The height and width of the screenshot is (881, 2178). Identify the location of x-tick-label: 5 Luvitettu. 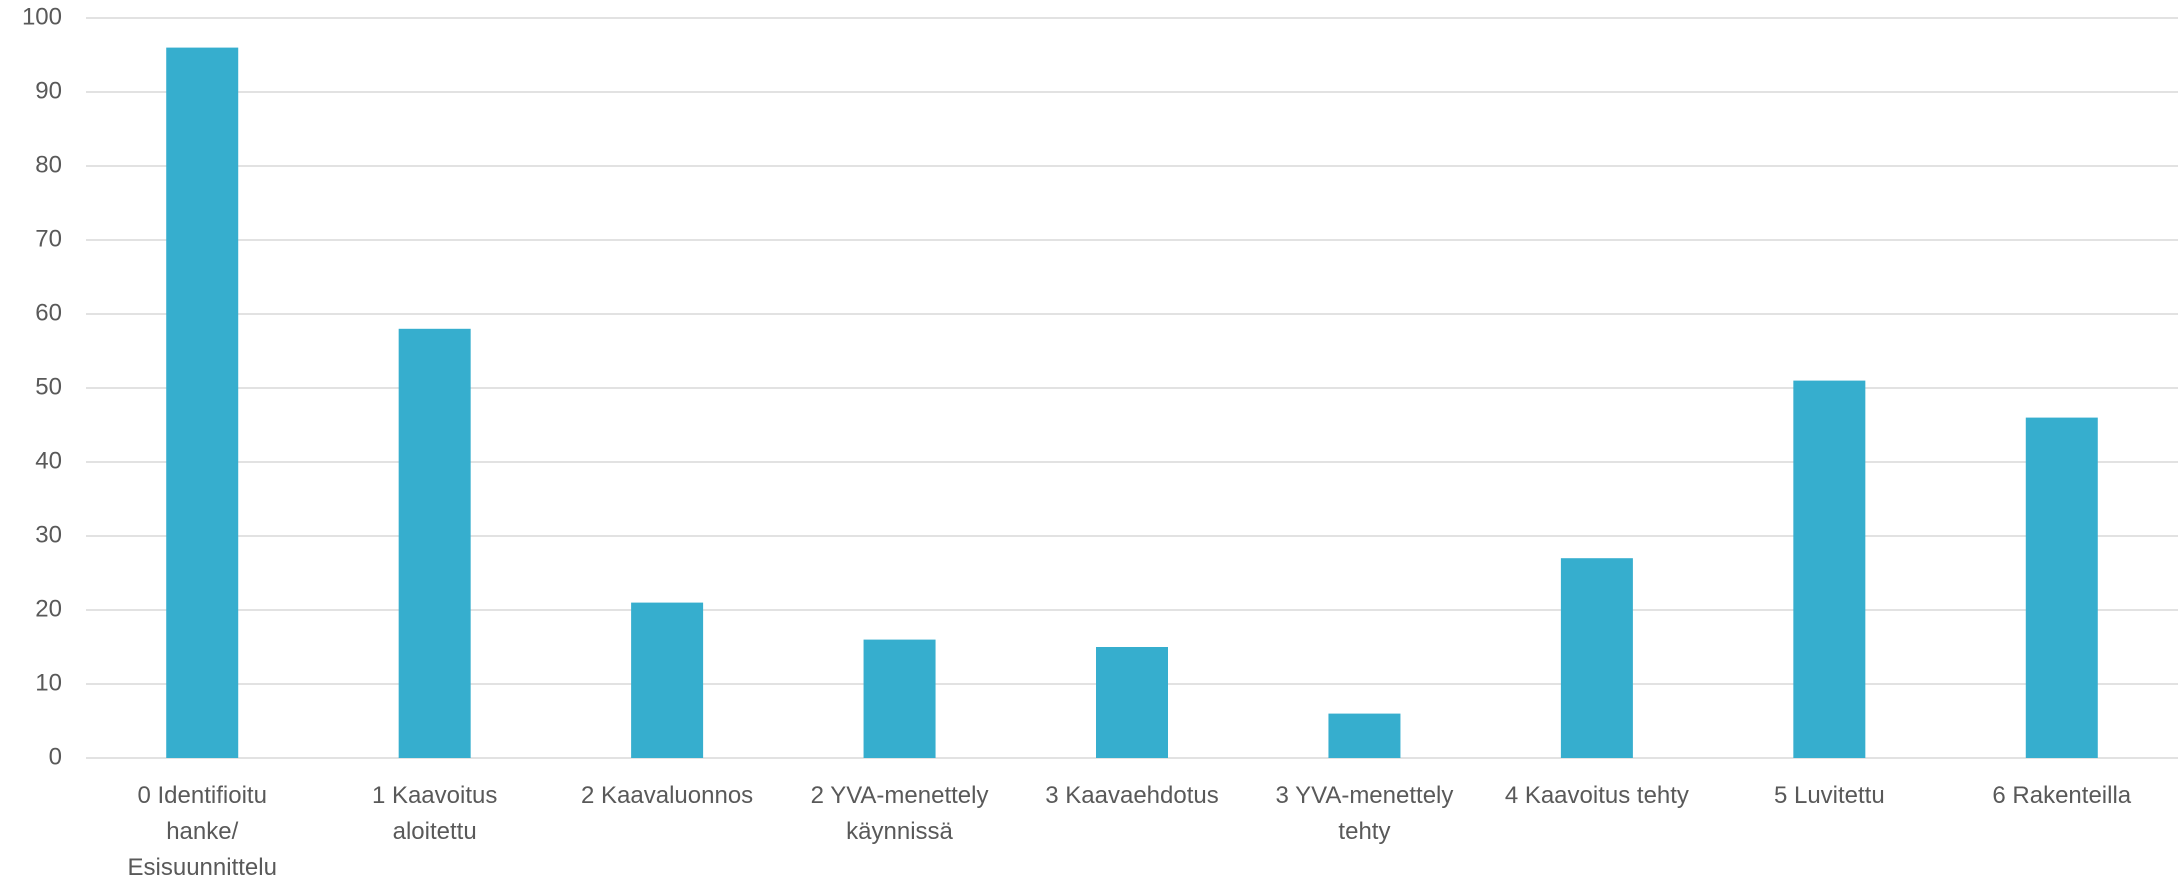
(1829, 795).